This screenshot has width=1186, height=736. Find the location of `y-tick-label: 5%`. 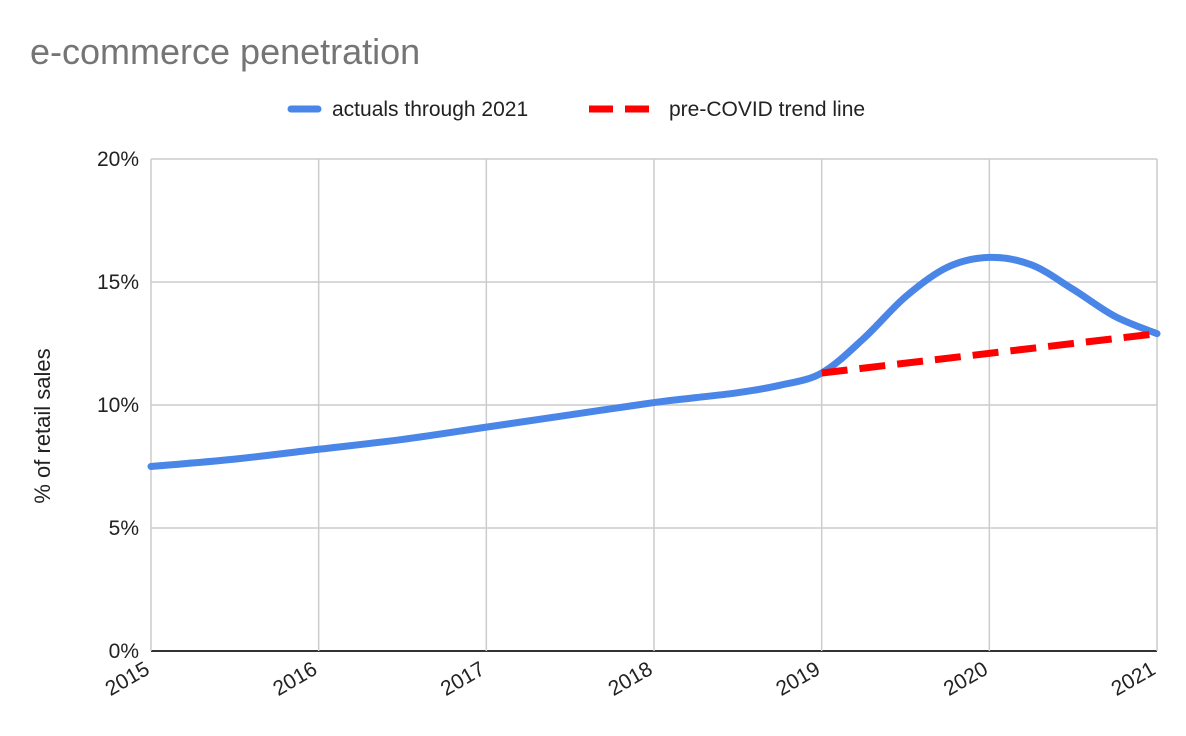

y-tick-label: 5% is located at coordinates (124, 528).